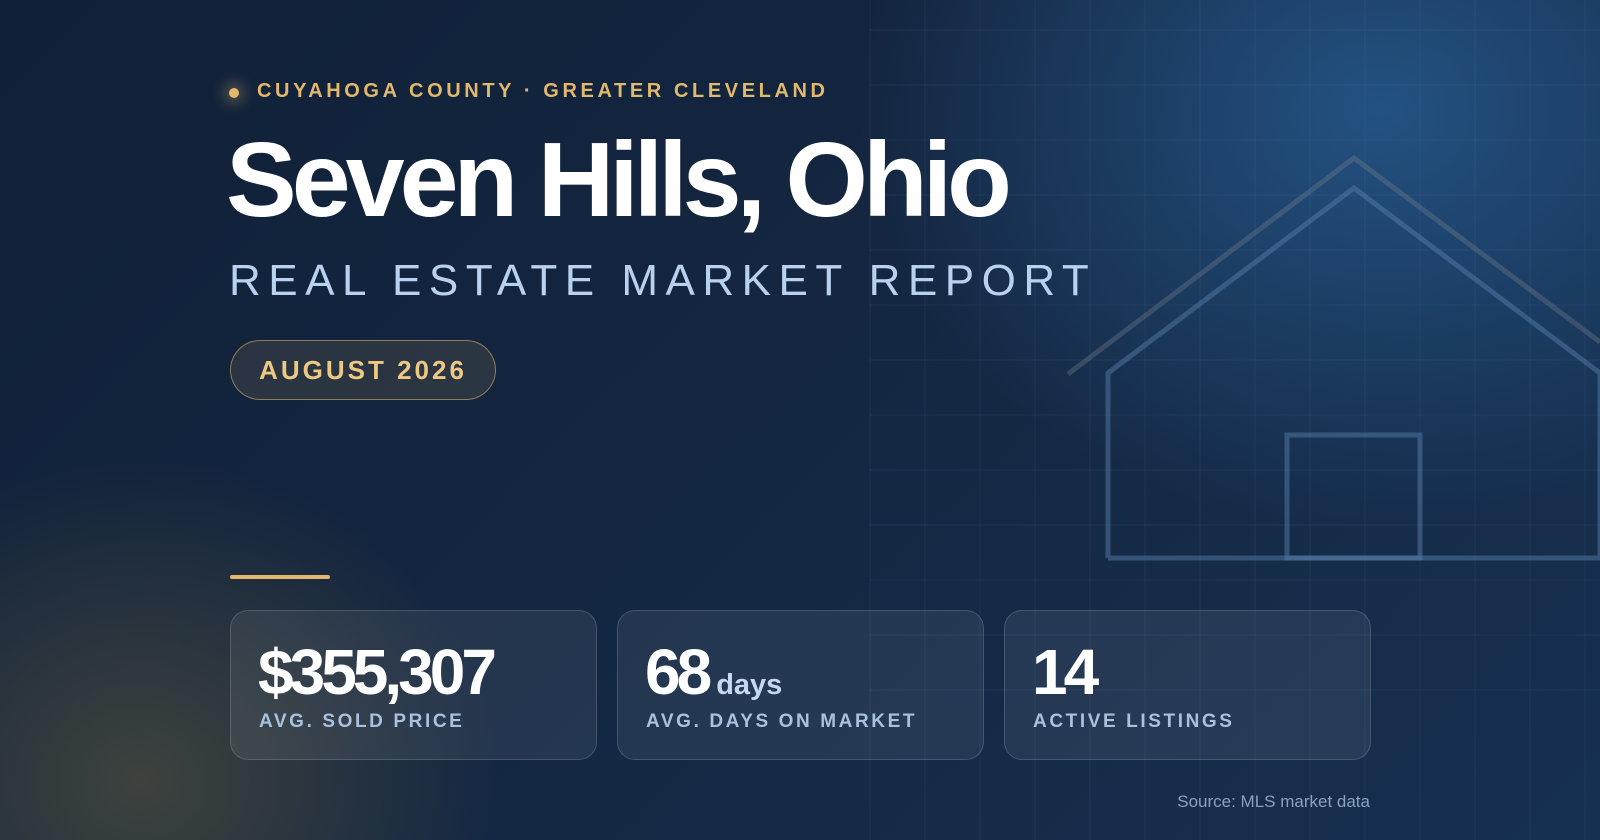  I want to click on stat-card: 68 days AVG. DAYS ON MARKET, so click(800, 685).